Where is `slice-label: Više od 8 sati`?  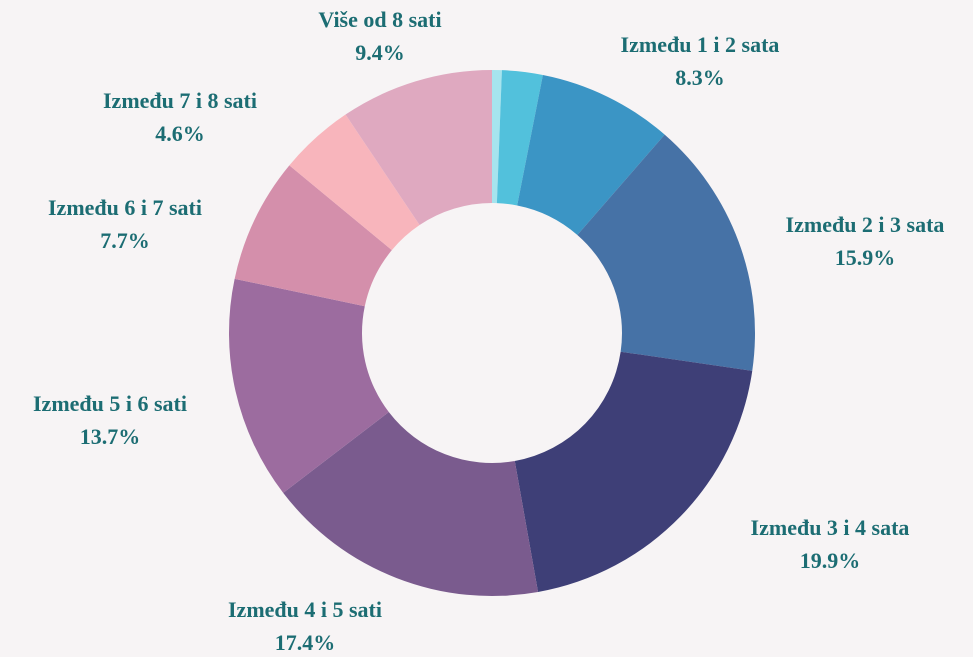 slice-label: Više od 8 sati is located at coordinates (379, 19).